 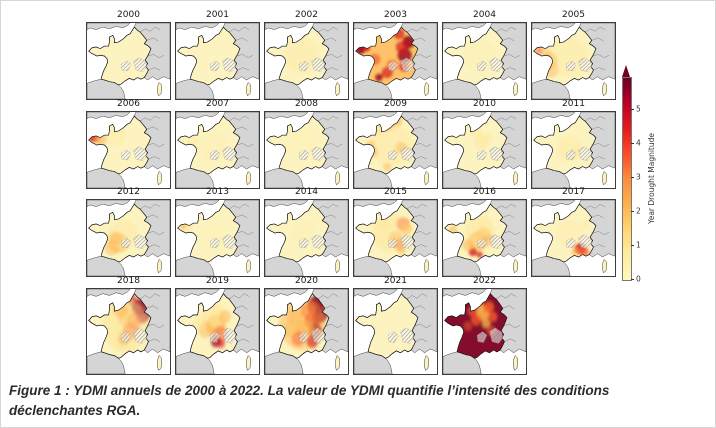 I want to click on map-year-label: 2014, so click(x=306, y=192).